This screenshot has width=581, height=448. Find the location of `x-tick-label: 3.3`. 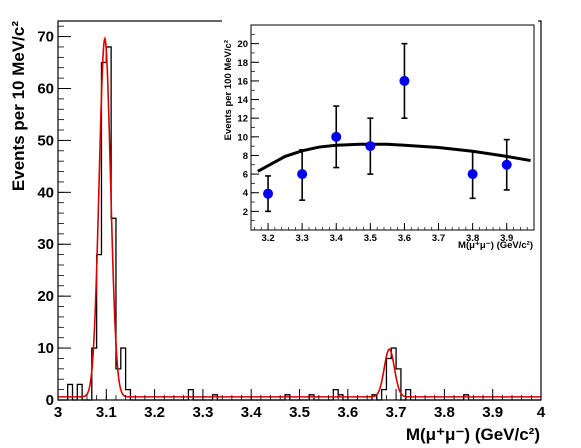

x-tick-label: 3.3 is located at coordinates (202, 412).